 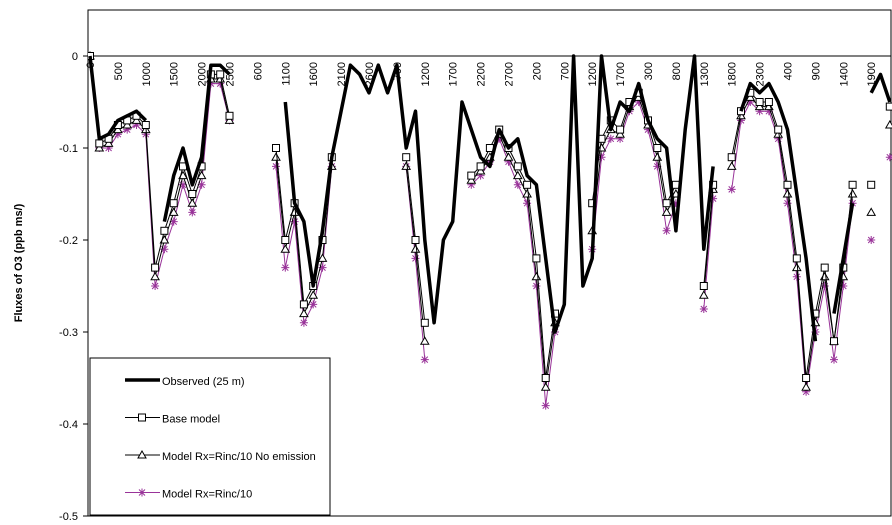 What do you see at coordinates (677, 71) in the screenshot?
I see `x-tick-label: 800` at bounding box center [677, 71].